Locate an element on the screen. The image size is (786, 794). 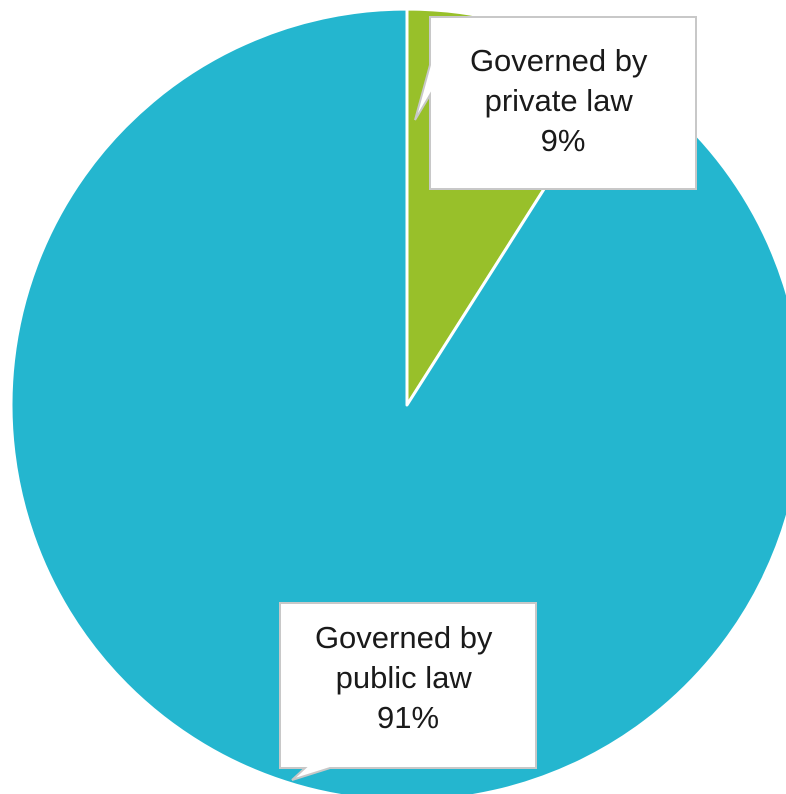
data-label-public-law-percent: 91% is located at coordinates (408, 717).